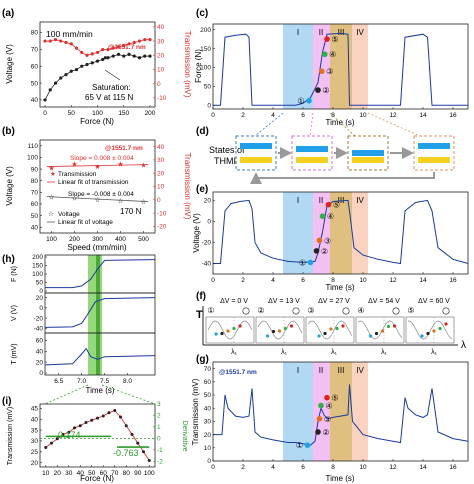 The image size is (474, 484). Describe the element at coordinates (9, 186) in the screenshot. I see `panel-b-ylabel-left: Voltage (V)` at that location.